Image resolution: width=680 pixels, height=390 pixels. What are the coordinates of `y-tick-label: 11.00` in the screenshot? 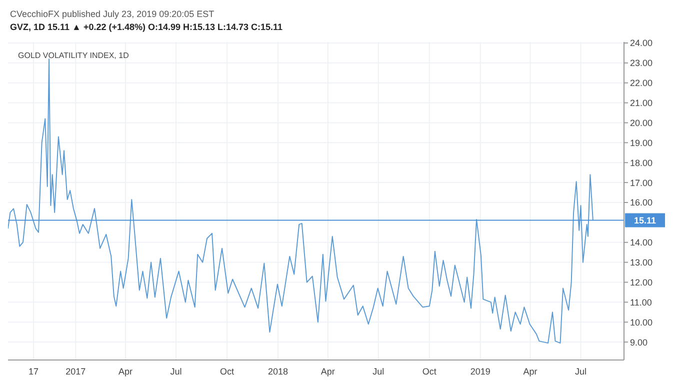 It's located at (641, 302).